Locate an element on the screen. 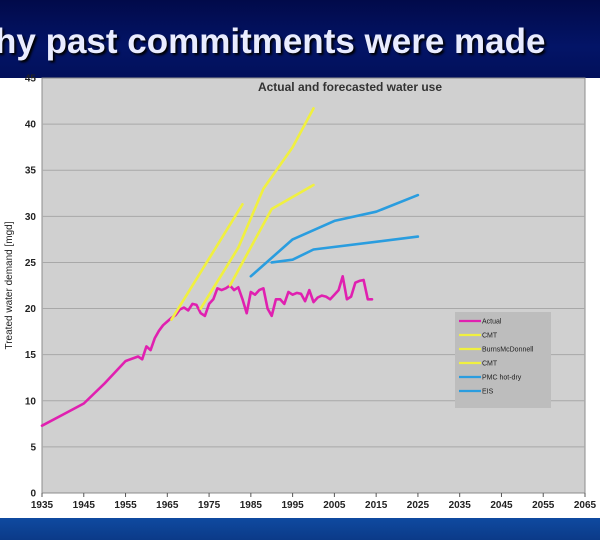  chart-title: Actual and forecasted water use is located at coordinates (350, 87).